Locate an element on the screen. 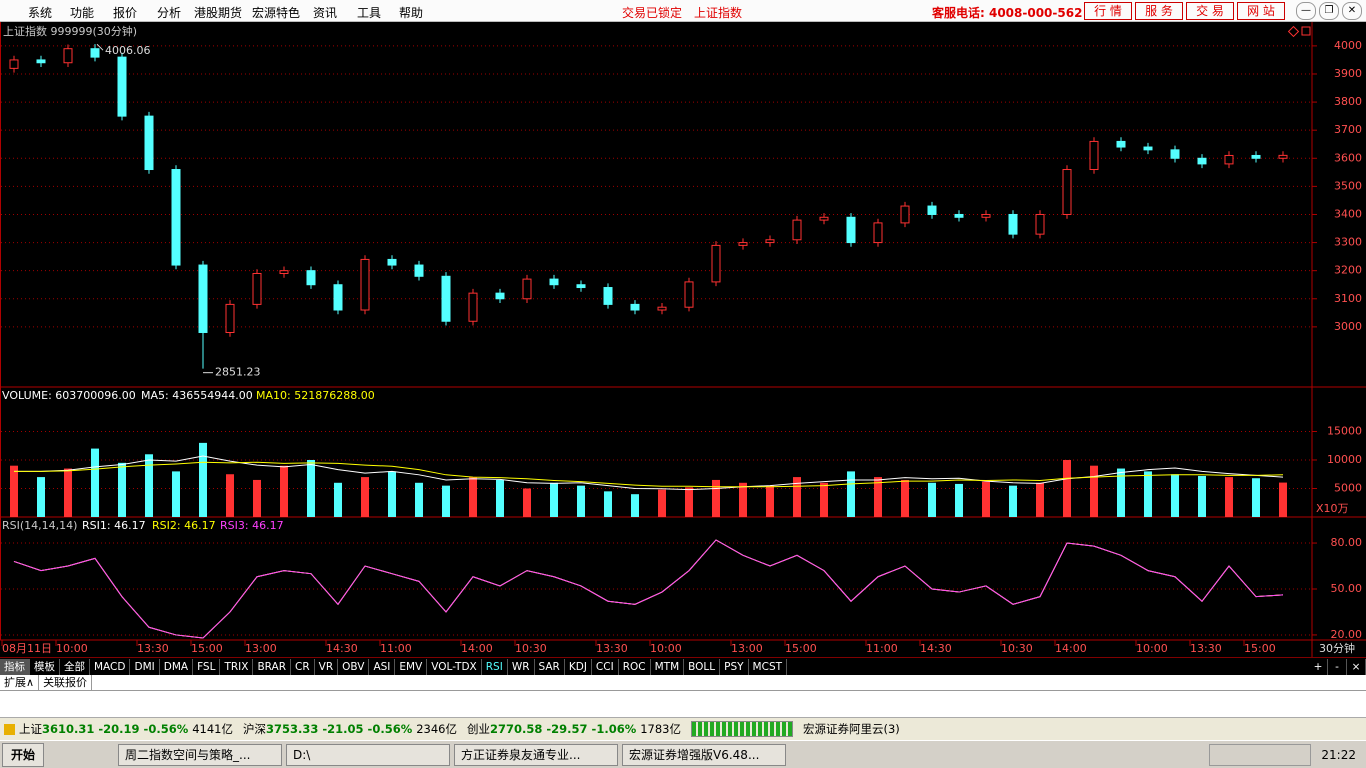  index-name: 上证 is located at coordinates (30, 729).